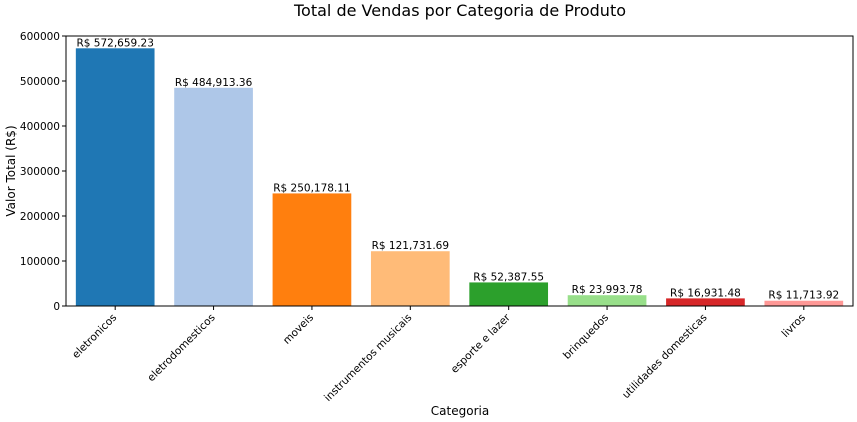  I want to click on x-tick-label-3: moveis, so click(298, 329).